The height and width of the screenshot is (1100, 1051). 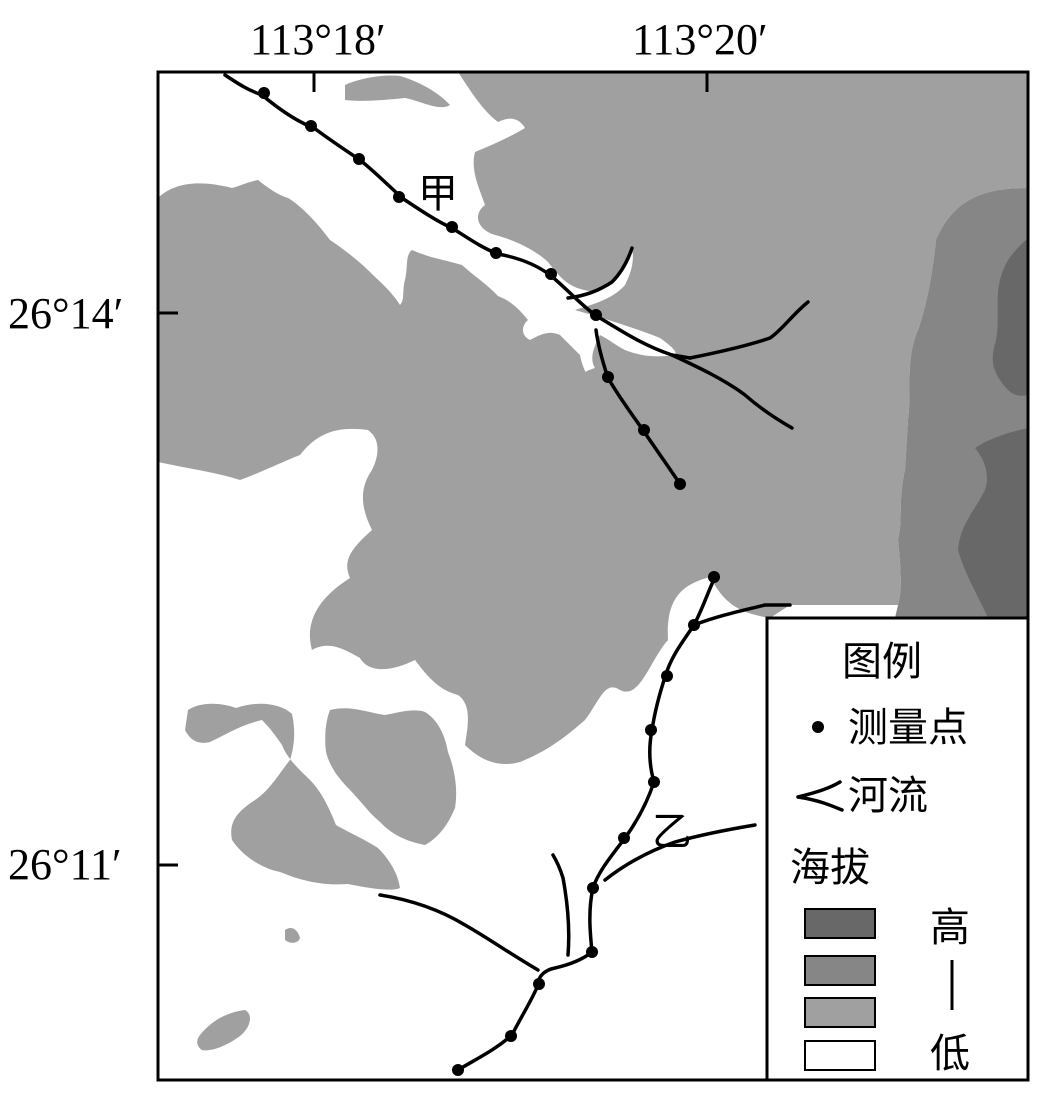 I want to click on legend-low-label: 低, so click(x=950, y=1054).